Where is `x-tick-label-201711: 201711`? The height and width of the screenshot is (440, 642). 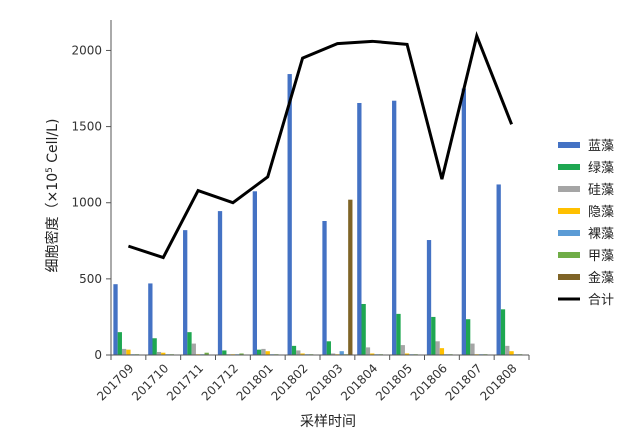
x-tick-label-201711: 201711 is located at coordinates (185, 382).